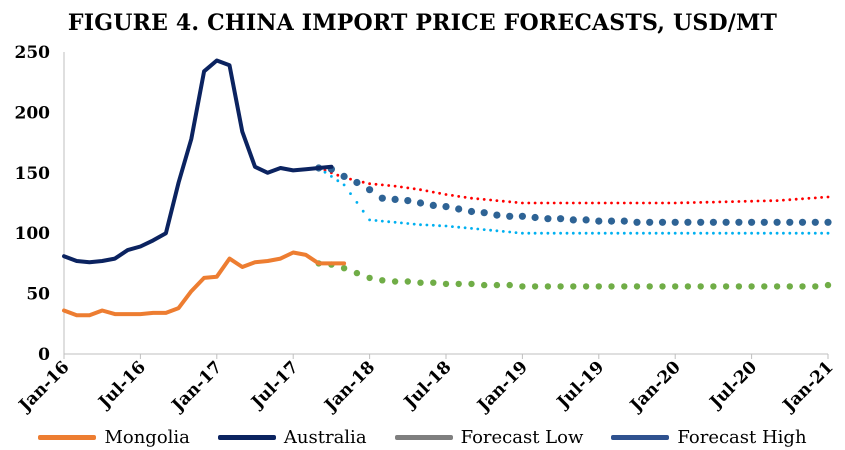  What do you see at coordinates (38, 295) in the screenshot?
I see `y-tick-label: 50` at bounding box center [38, 295].